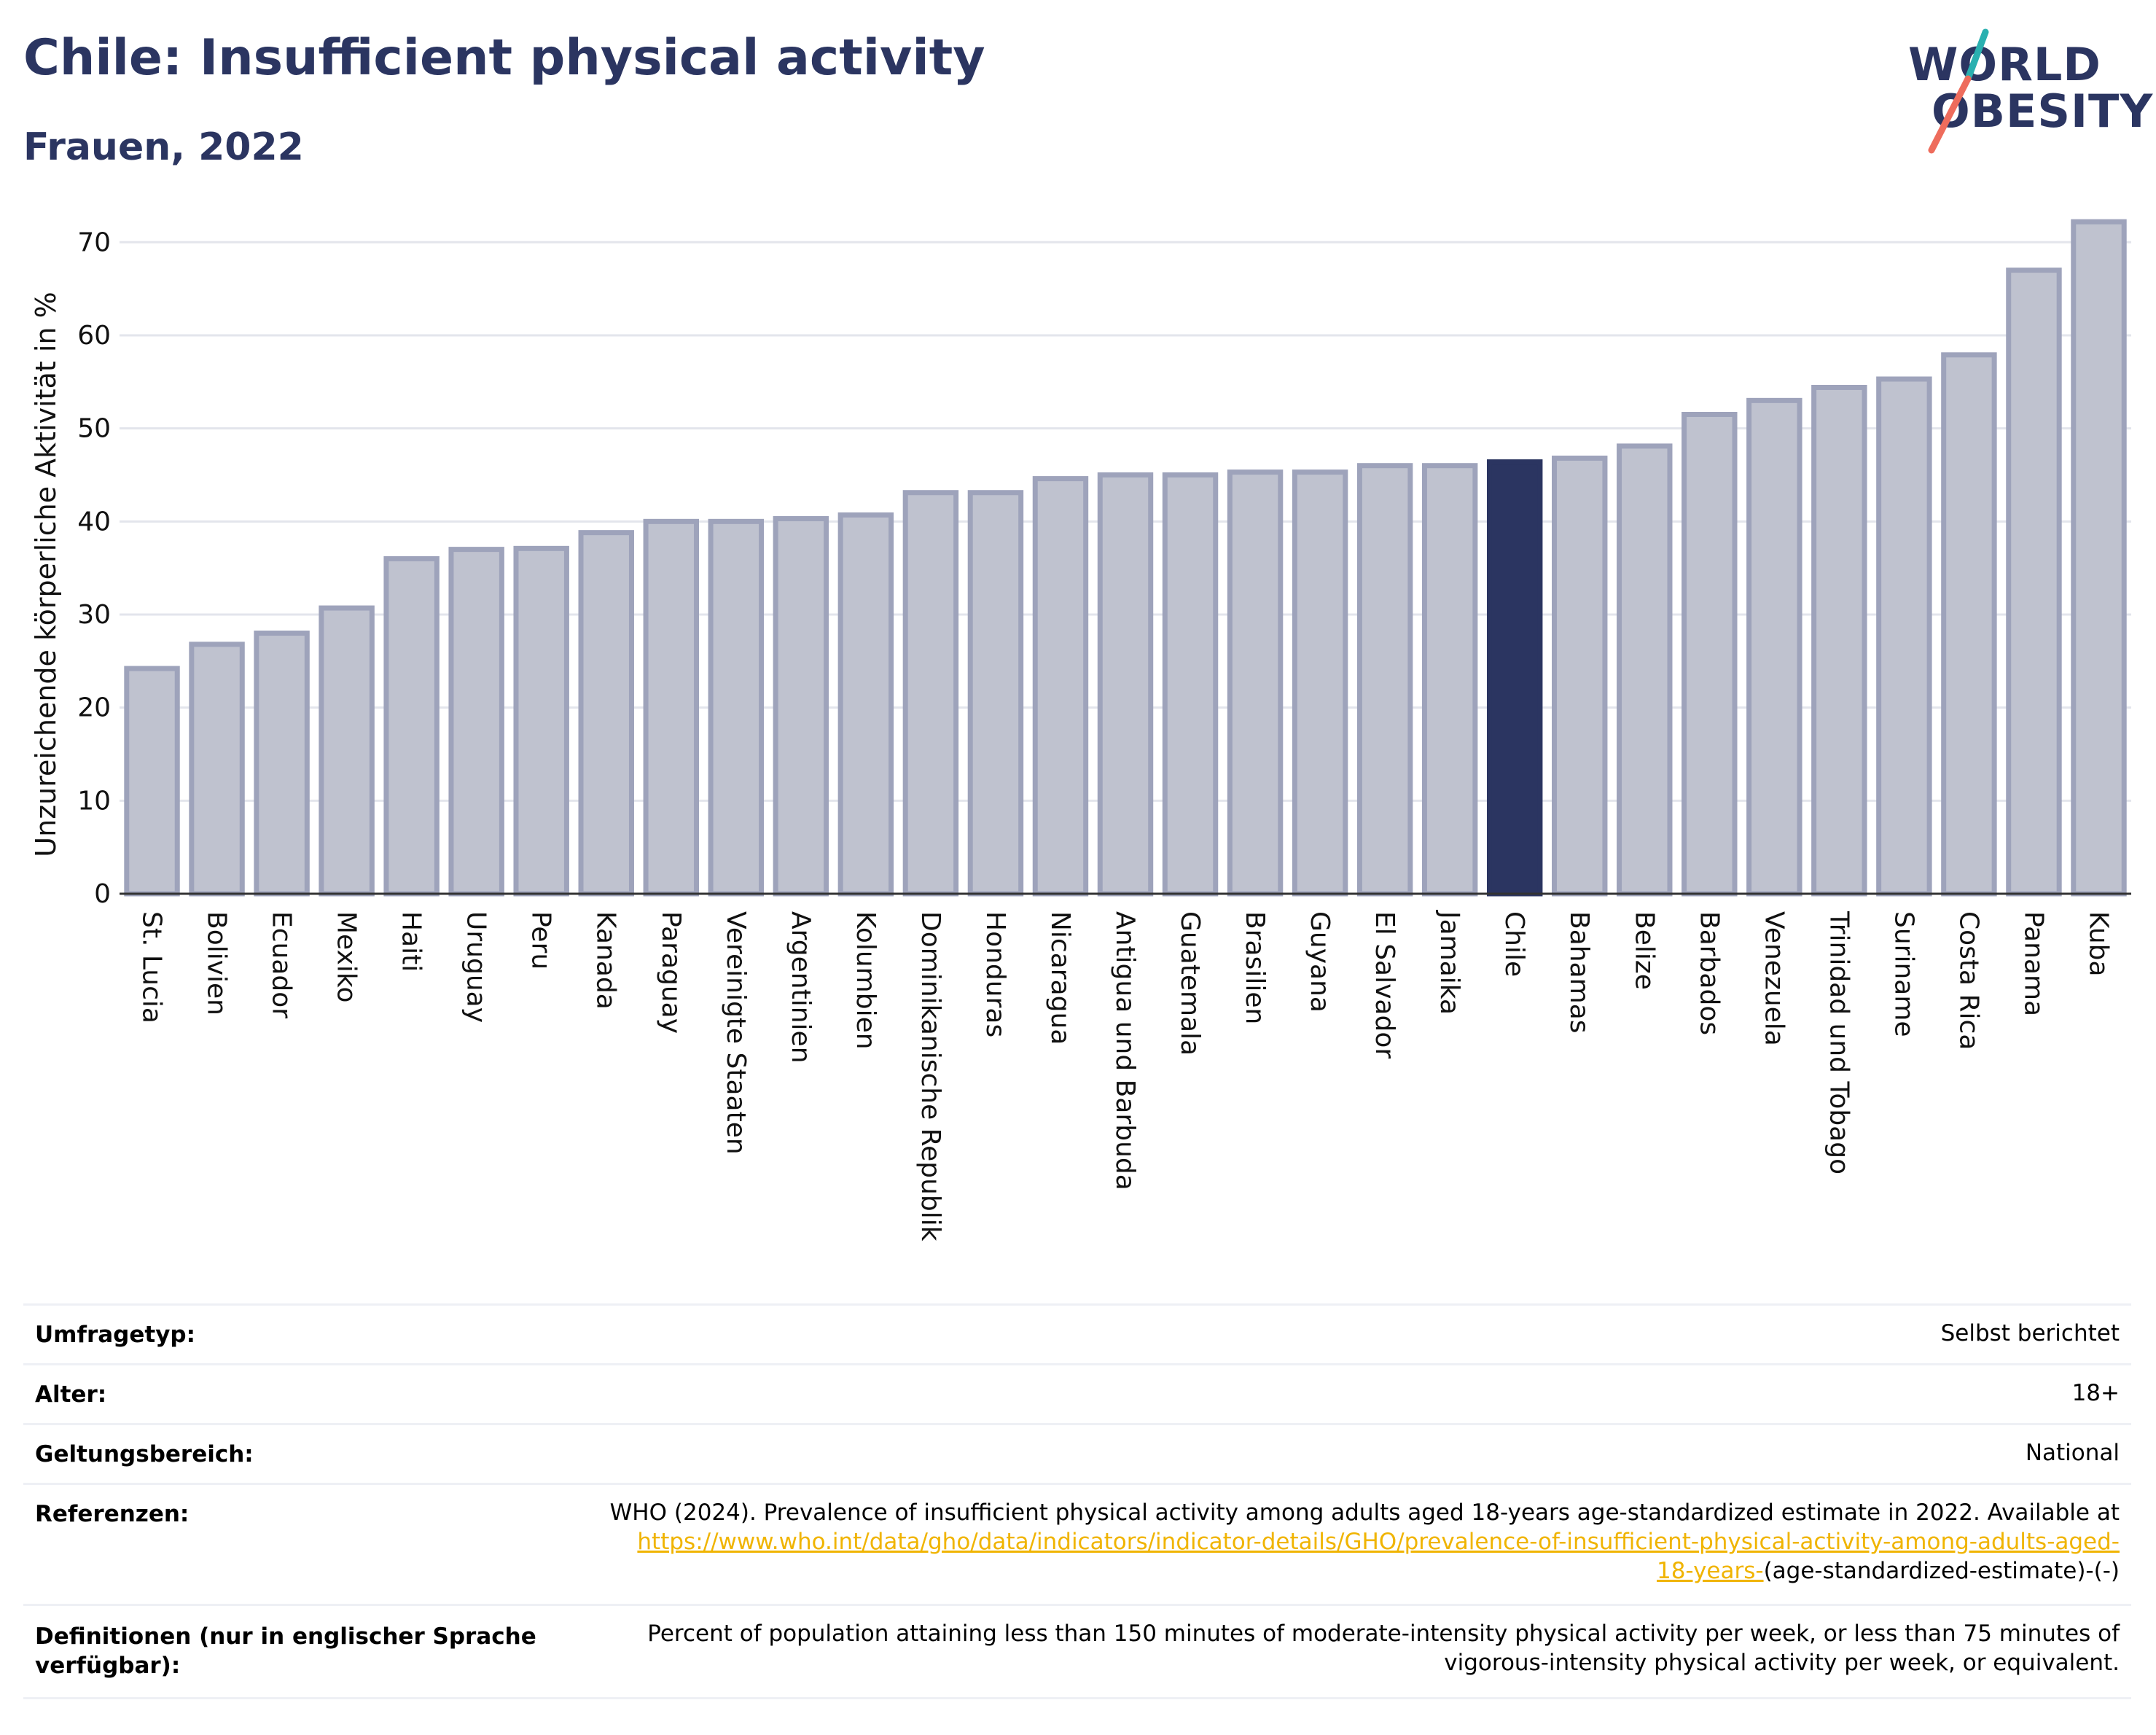  I want to click on x-tick-label: Bolivien, so click(217, 963).